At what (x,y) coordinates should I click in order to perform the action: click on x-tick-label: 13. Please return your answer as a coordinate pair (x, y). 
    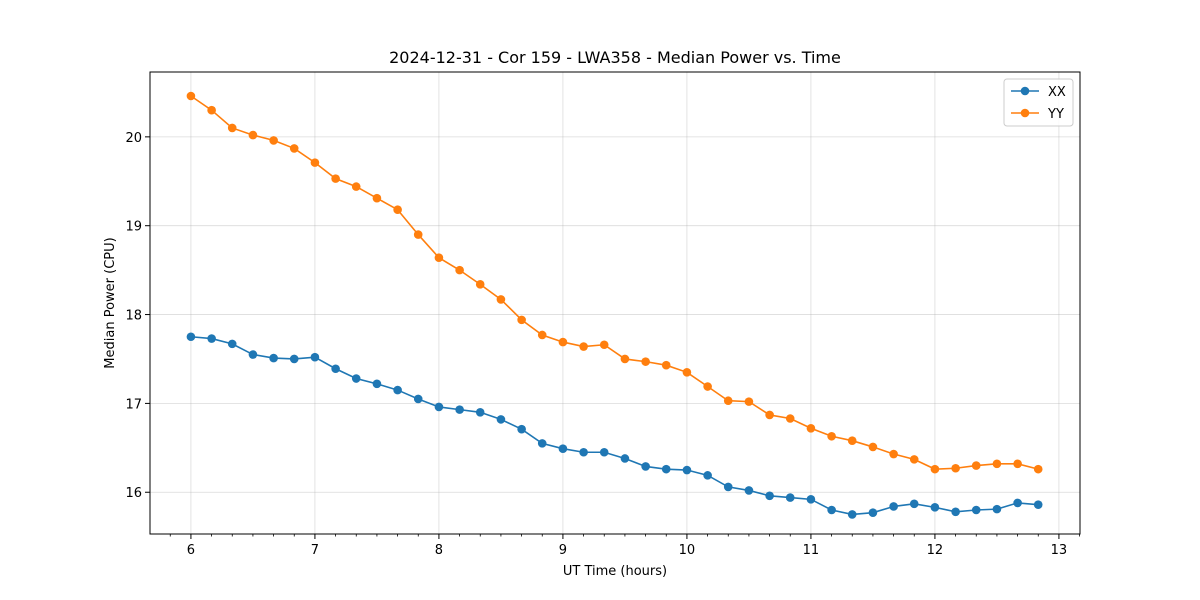
    Looking at the image, I should click on (1059, 550).